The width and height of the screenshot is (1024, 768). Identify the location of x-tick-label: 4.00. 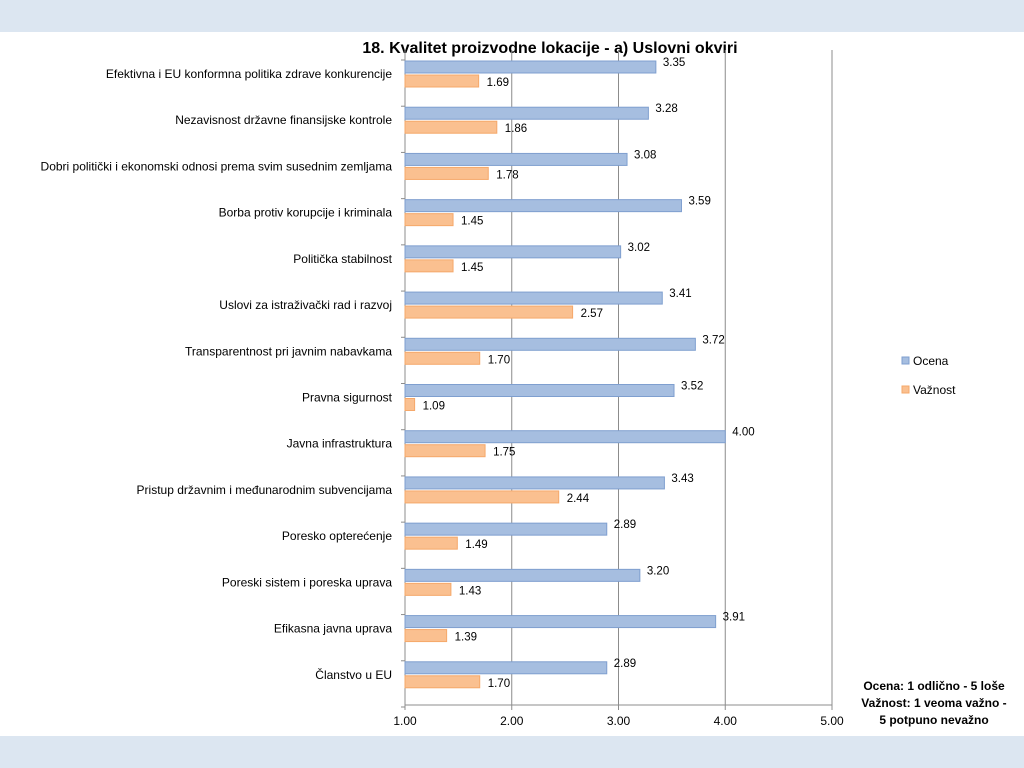
(726, 721).